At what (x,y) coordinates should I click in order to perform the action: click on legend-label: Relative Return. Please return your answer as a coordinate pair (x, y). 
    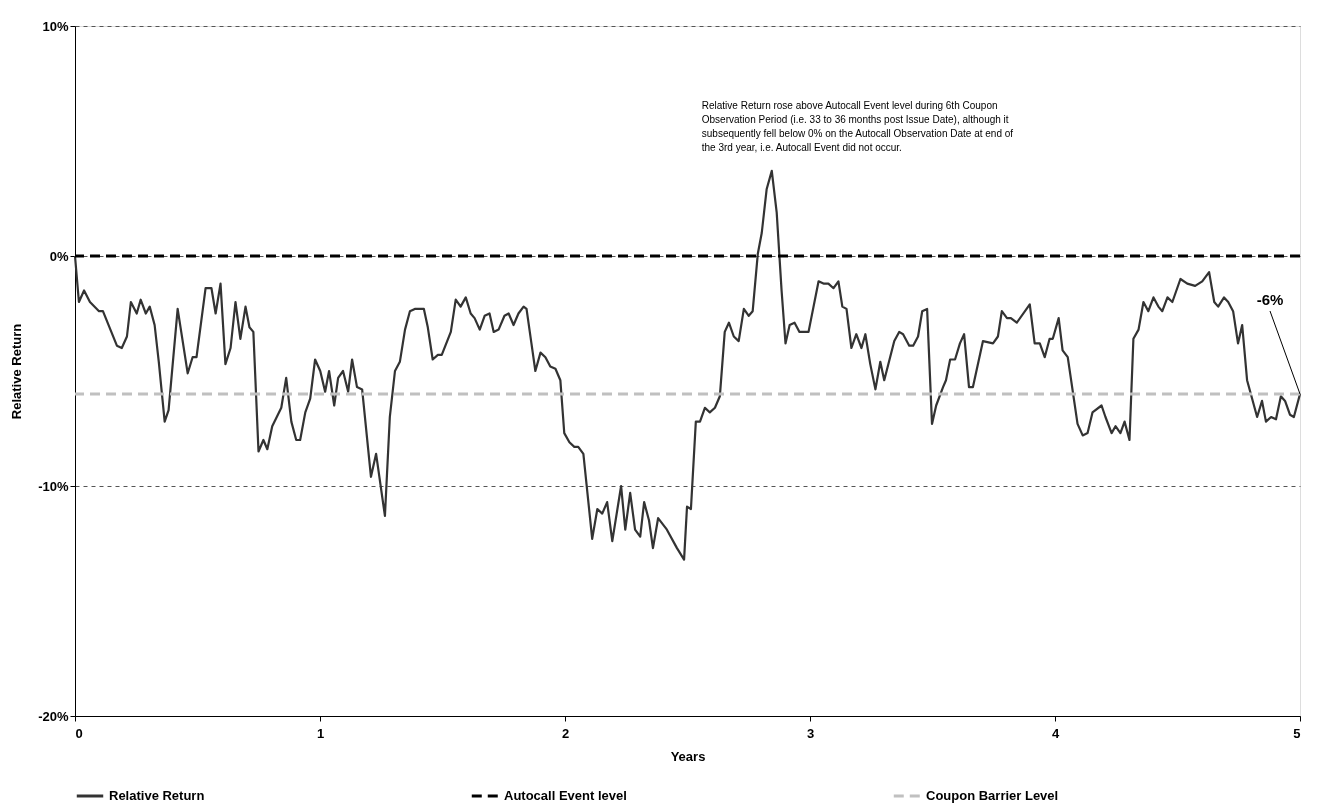
    Looking at the image, I should click on (157, 795).